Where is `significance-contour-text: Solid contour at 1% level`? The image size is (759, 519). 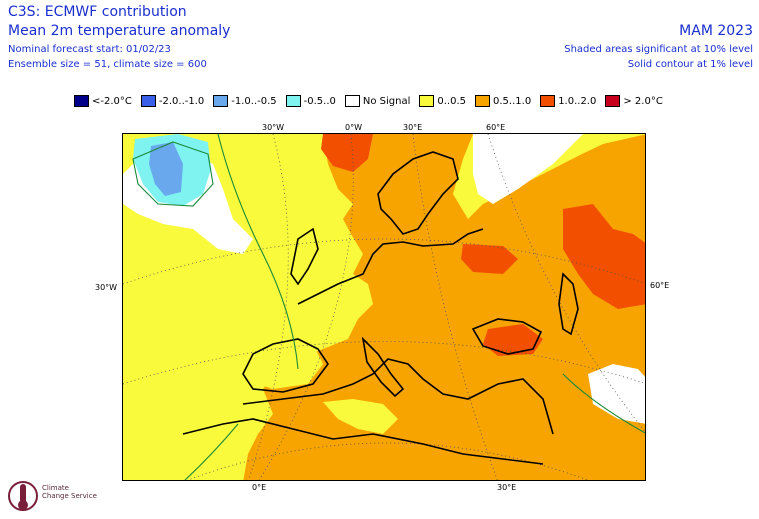
significance-contour-text: Solid contour at 1% level is located at coordinates (690, 64).